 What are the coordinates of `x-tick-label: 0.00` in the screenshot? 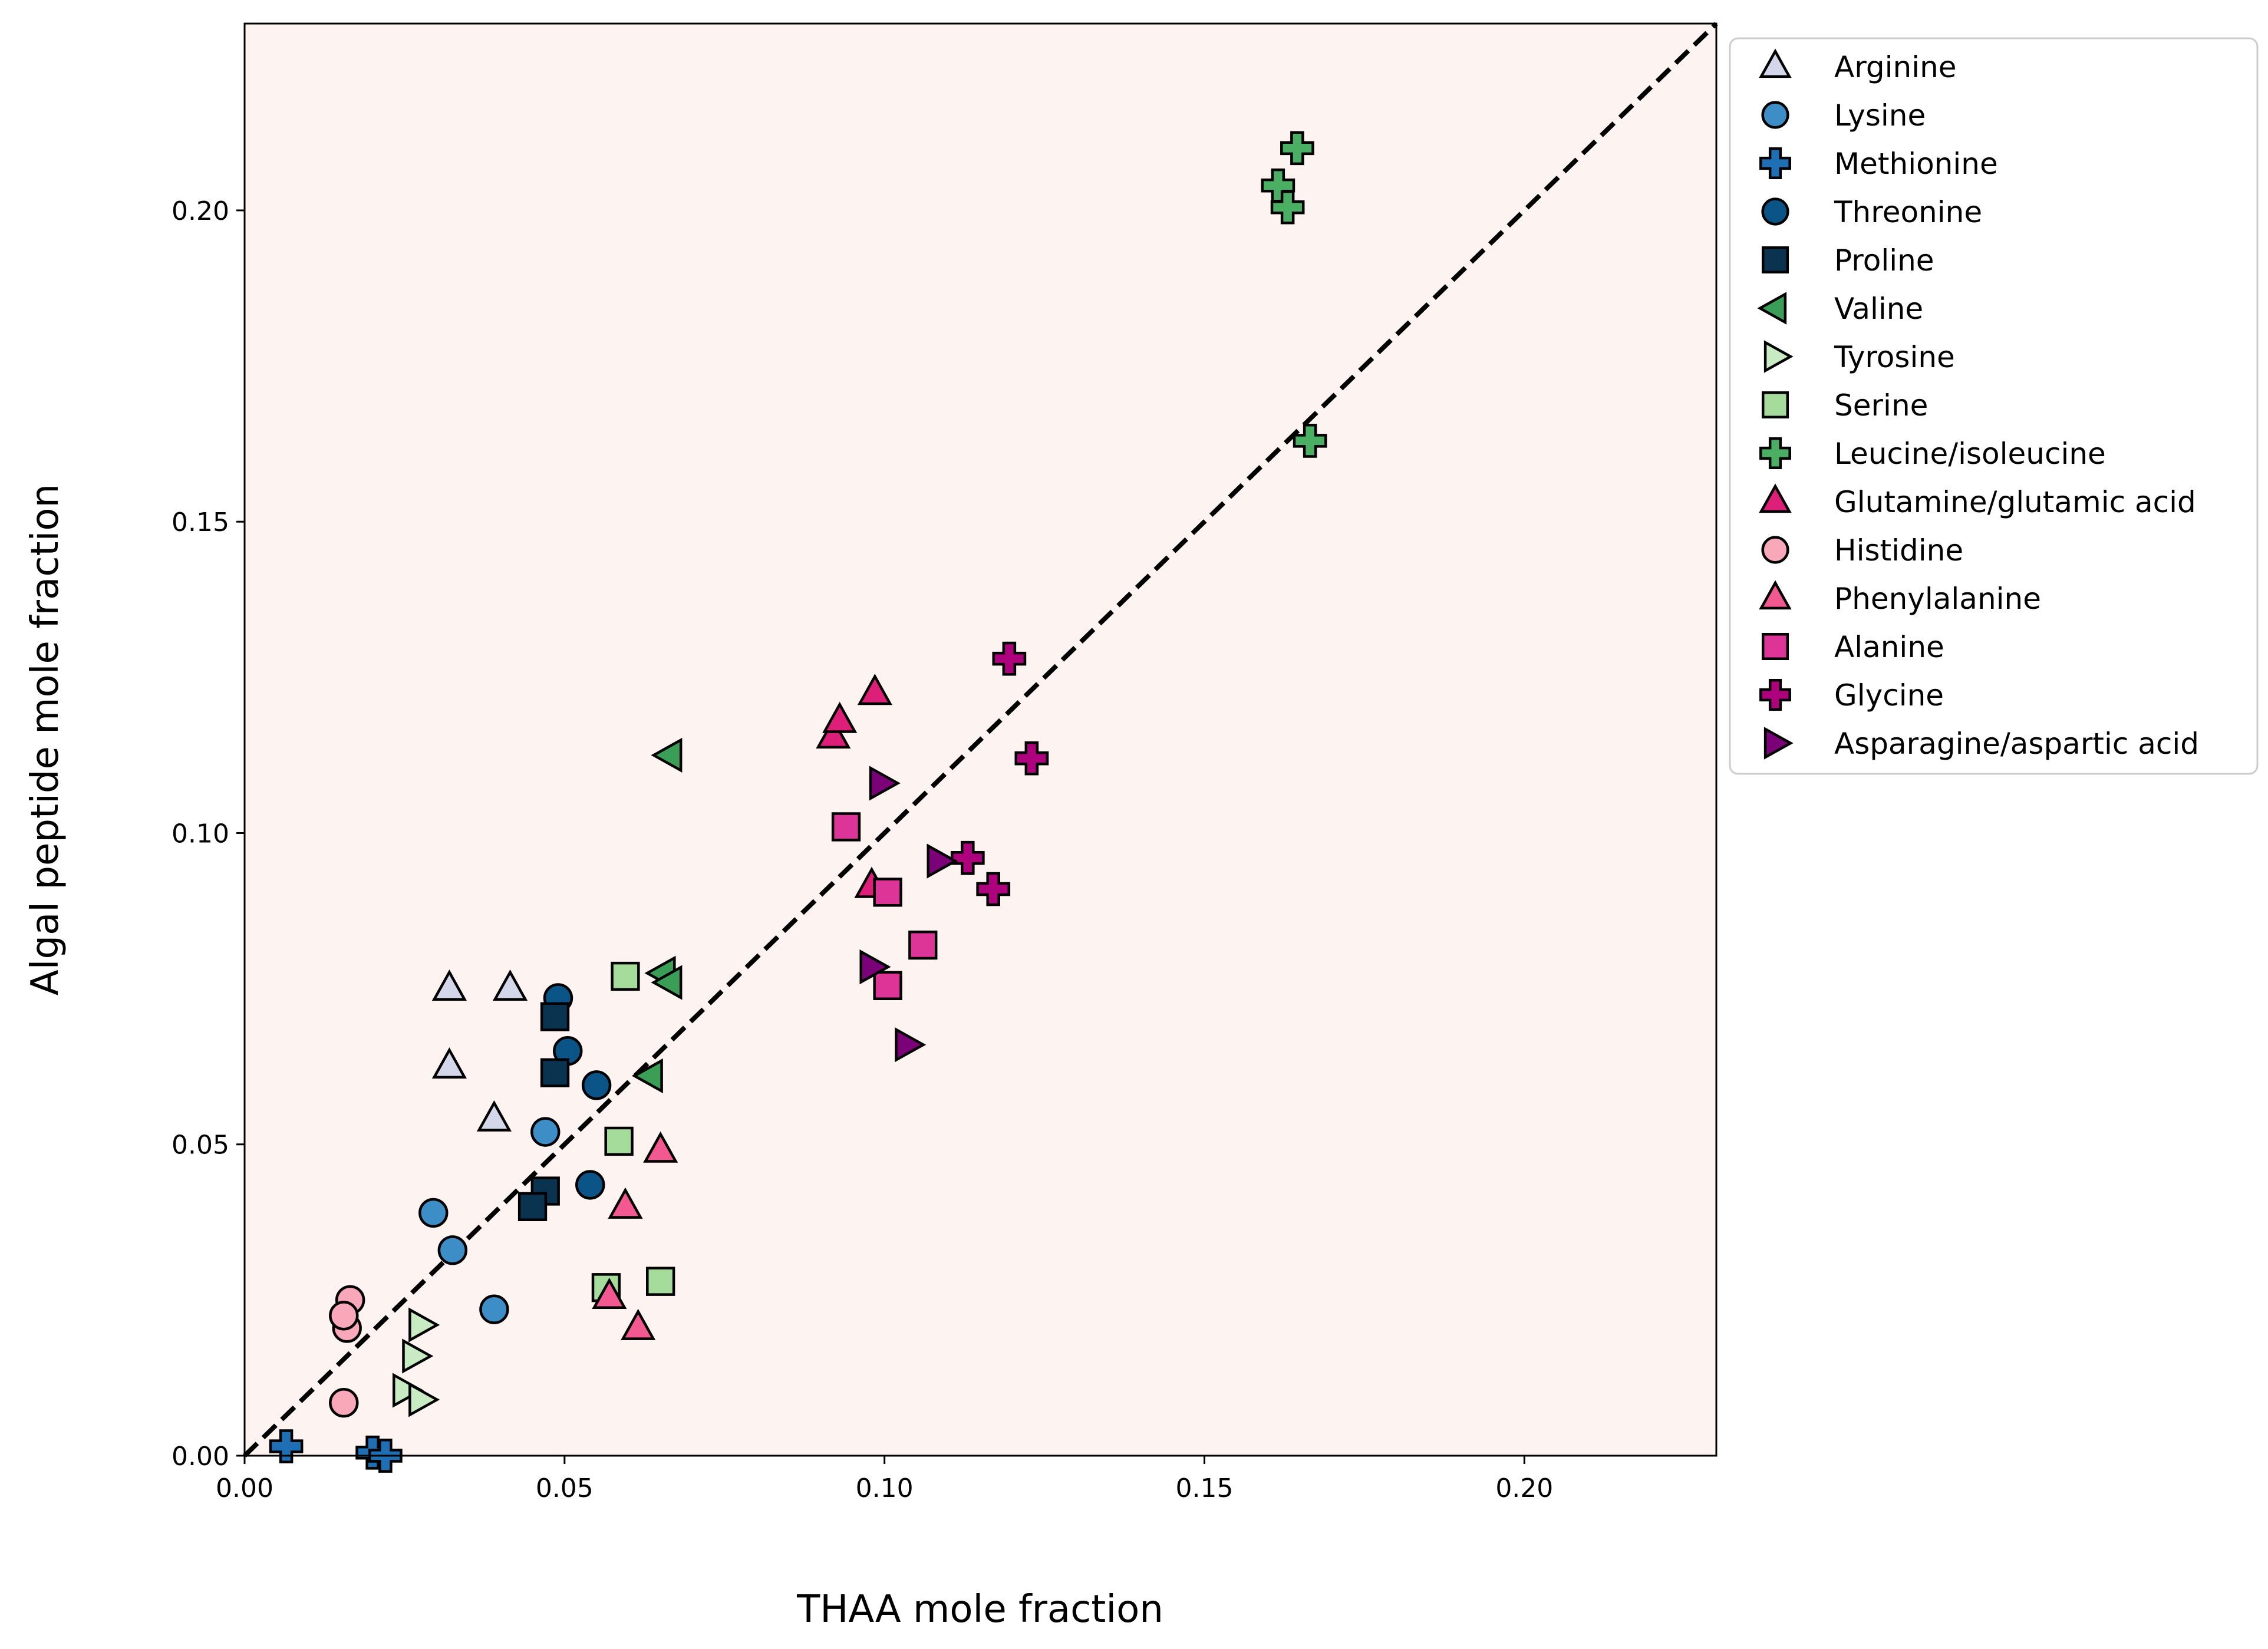 It's located at (244, 1488).